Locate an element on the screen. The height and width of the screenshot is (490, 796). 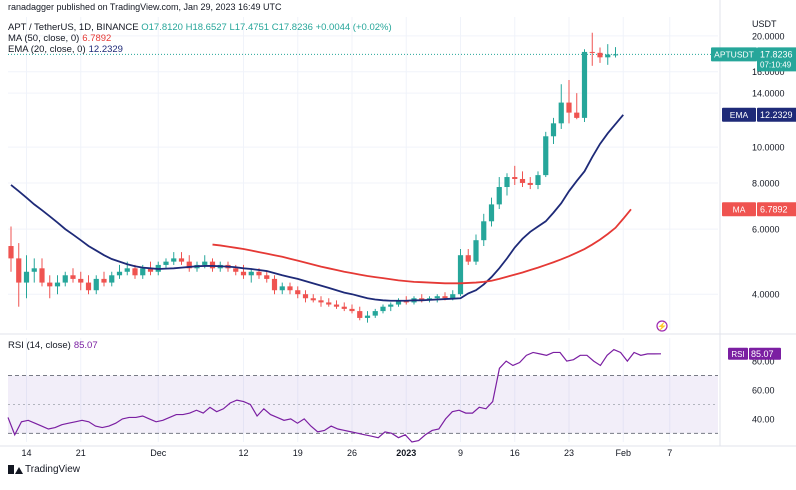
high-value: H18.6527 is located at coordinates (206, 27).